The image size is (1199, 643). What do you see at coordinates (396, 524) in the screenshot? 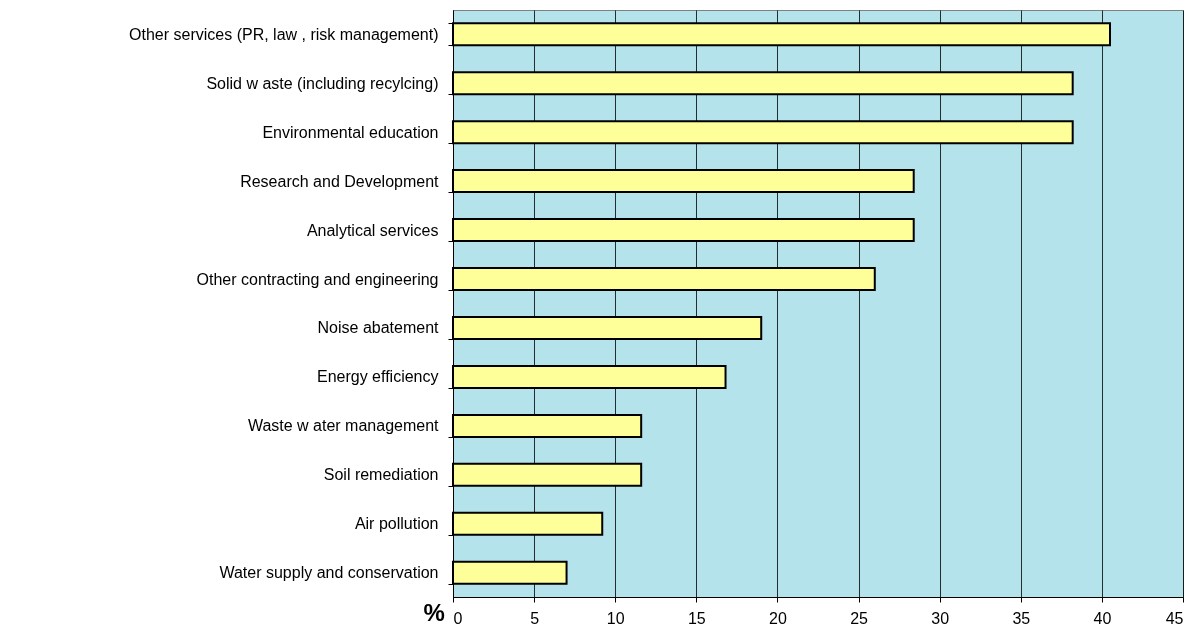
I see `y-tick-label: Air pollution` at bounding box center [396, 524].